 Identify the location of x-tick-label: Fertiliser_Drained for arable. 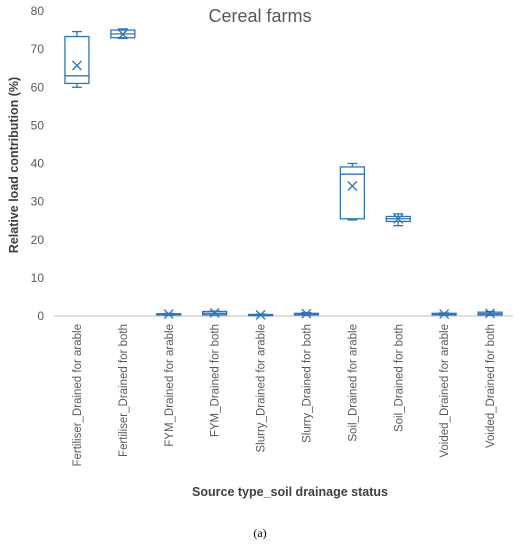
(78, 395).